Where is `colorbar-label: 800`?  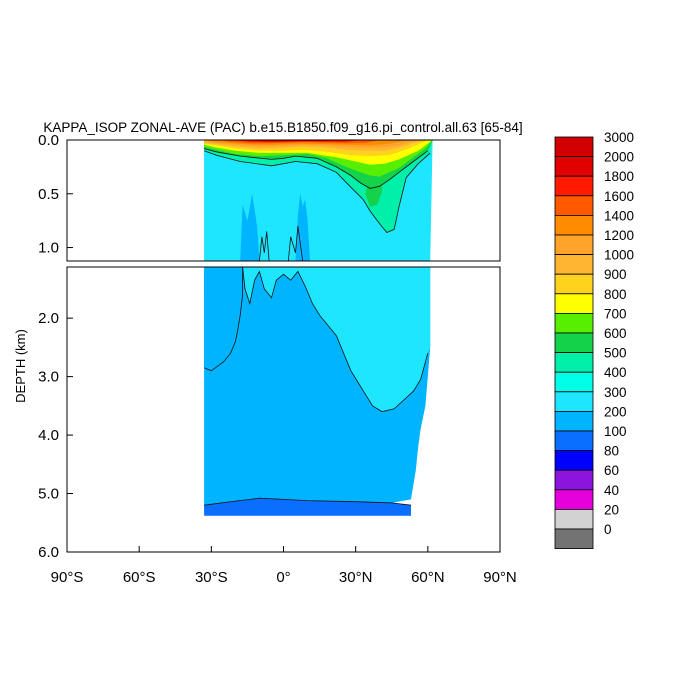
colorbar-label: 800 is located at coordinates (615, 294).